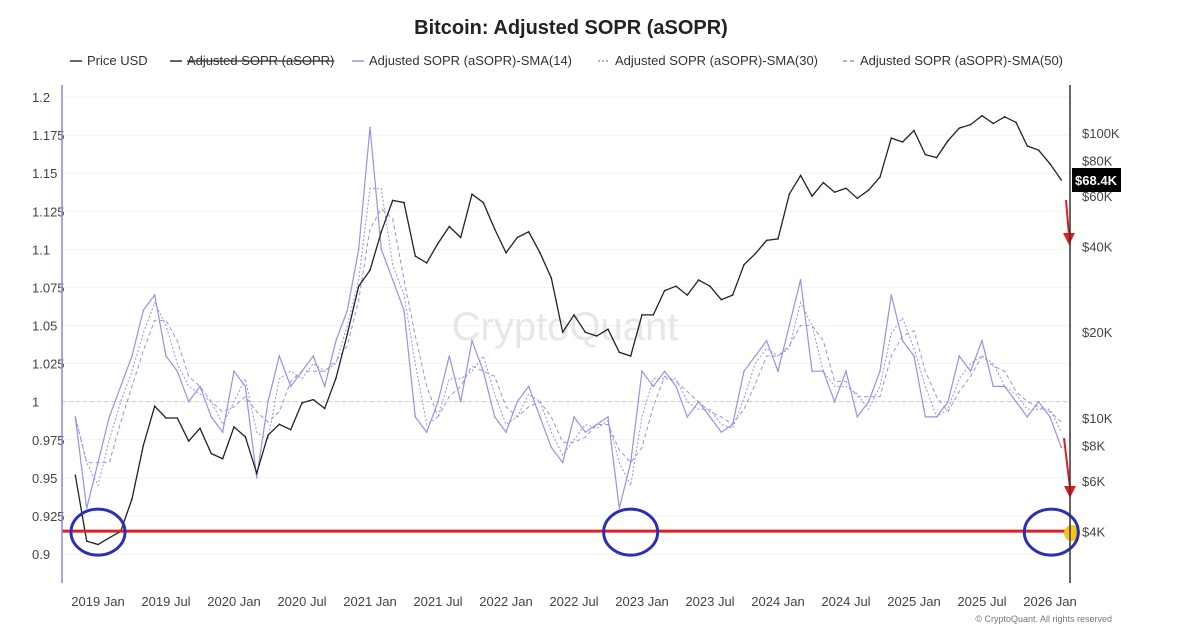 Image resolution: width=1200 pixels, height=633 pixels. What do you see at coordinates (41, 97) in the screenshot?
I see `y-left-tick: 1.2` at bounding box center [41, 97].